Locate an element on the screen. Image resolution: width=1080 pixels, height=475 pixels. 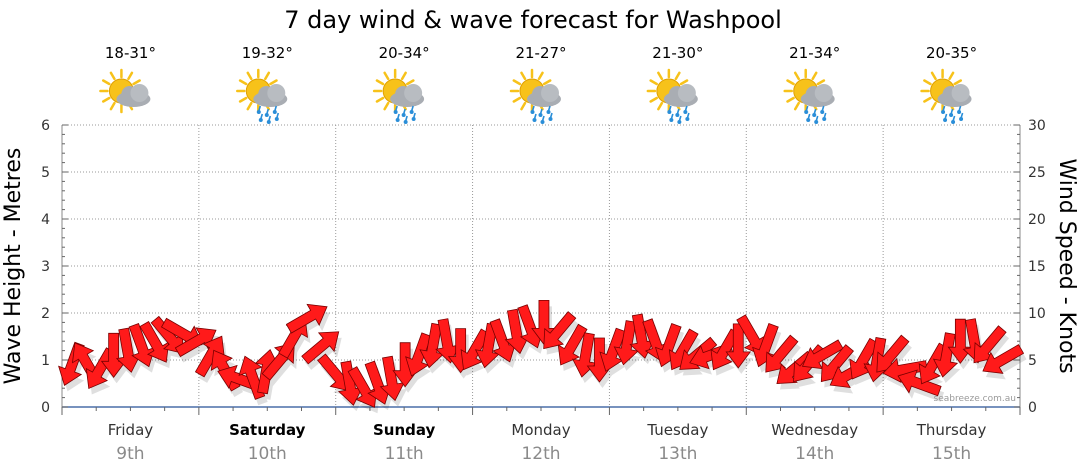
day-date-label: 11th is located at coordinates (404, 454).